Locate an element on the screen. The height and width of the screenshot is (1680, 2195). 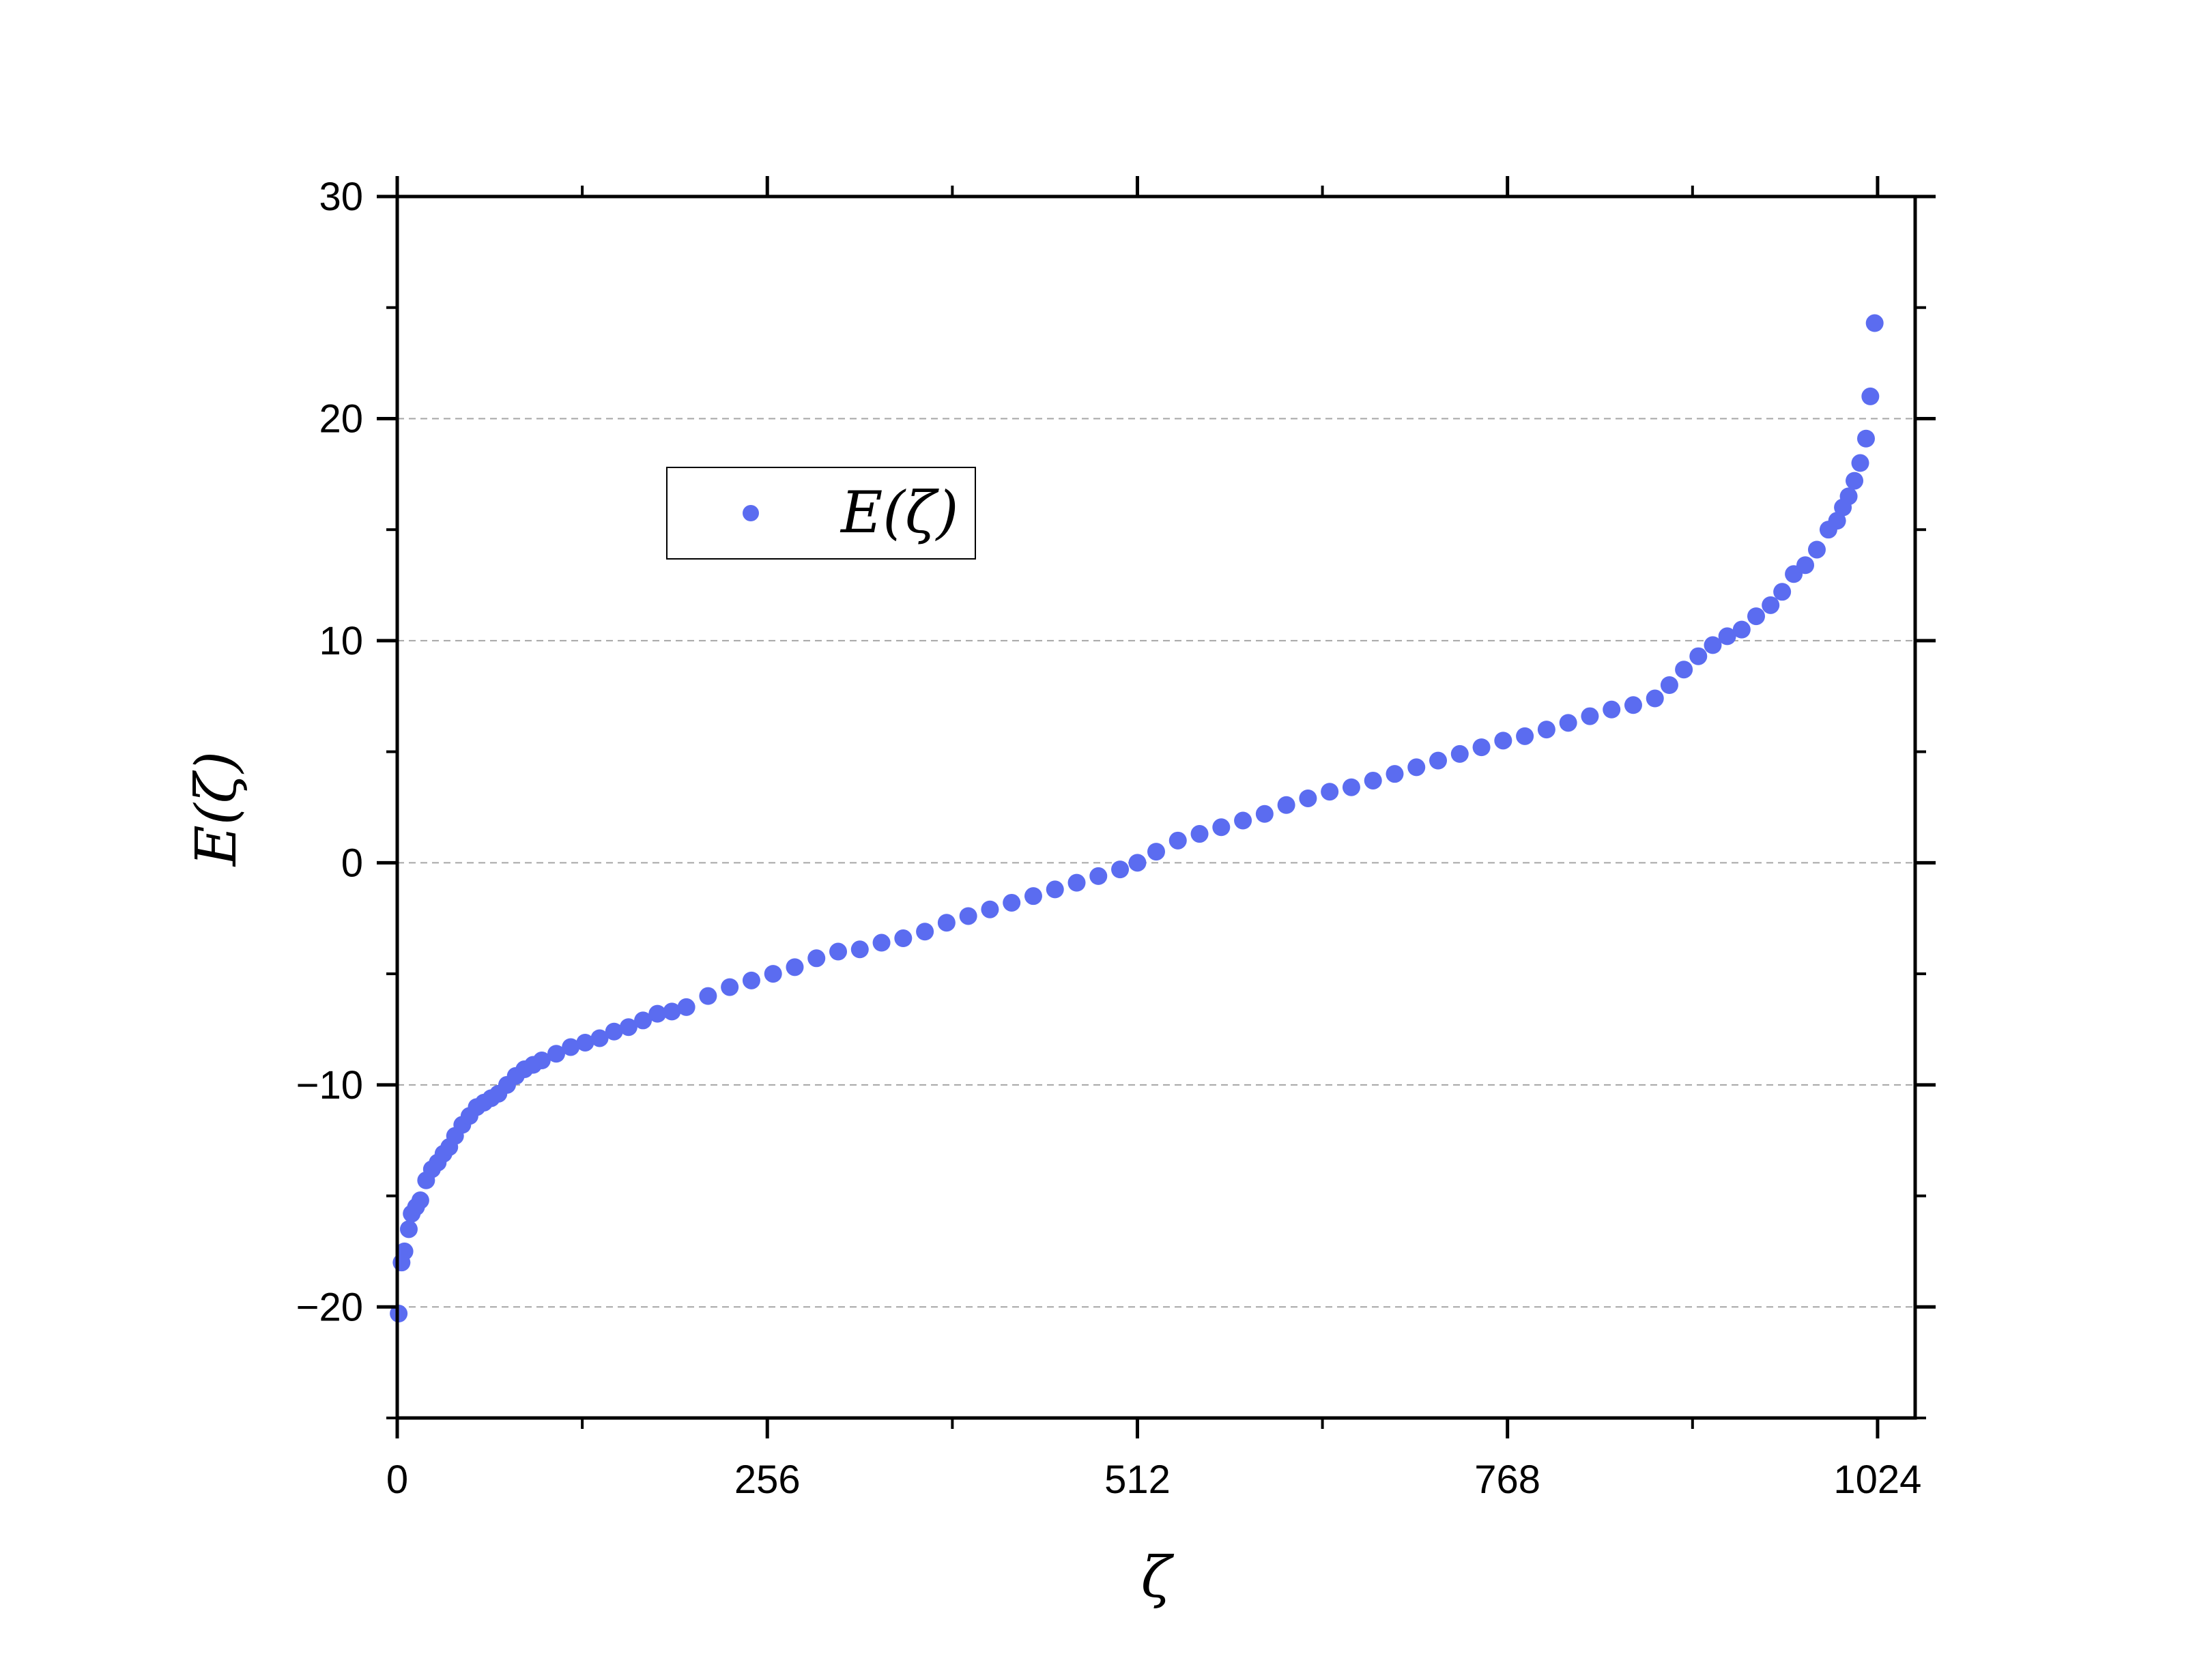
y-tick-label: −10 is located at coordinates (329, 1085).